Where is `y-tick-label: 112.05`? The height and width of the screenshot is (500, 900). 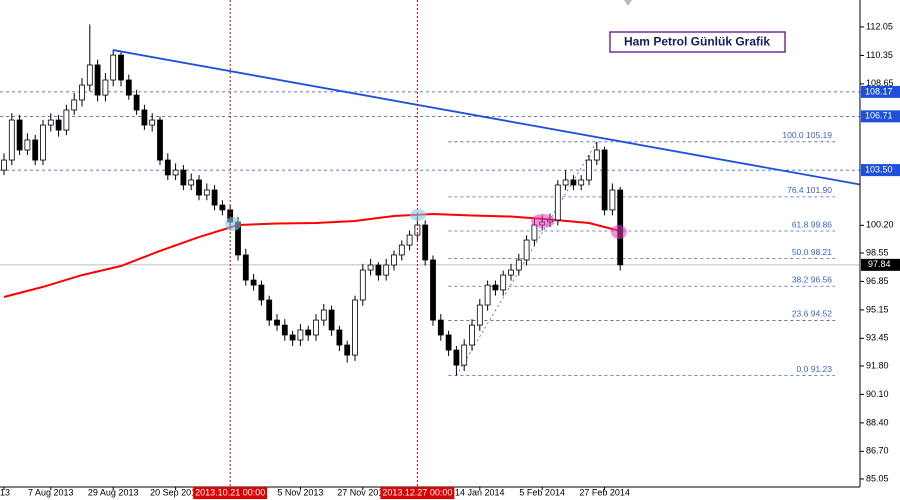 y-tick-label: 112.05 is located at coordinates (879, 26).